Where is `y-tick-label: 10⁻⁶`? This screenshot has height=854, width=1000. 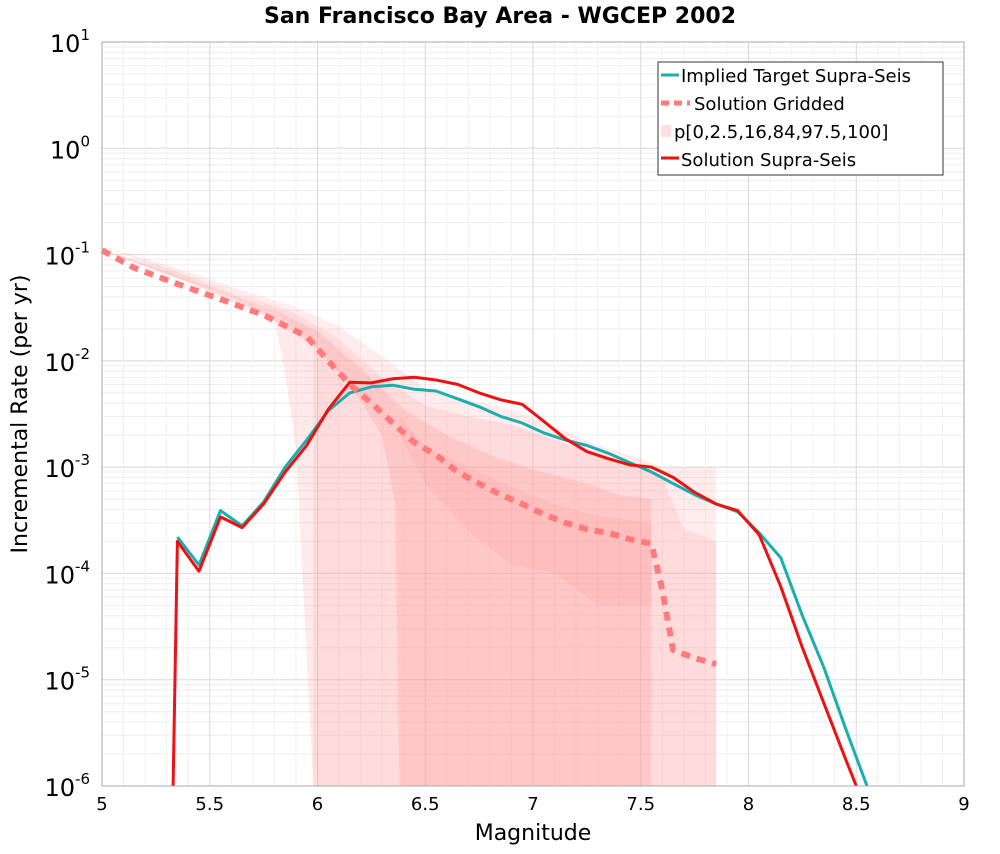
y-tick-label: 10⁻⁶ is located at coordinates (67, 786).